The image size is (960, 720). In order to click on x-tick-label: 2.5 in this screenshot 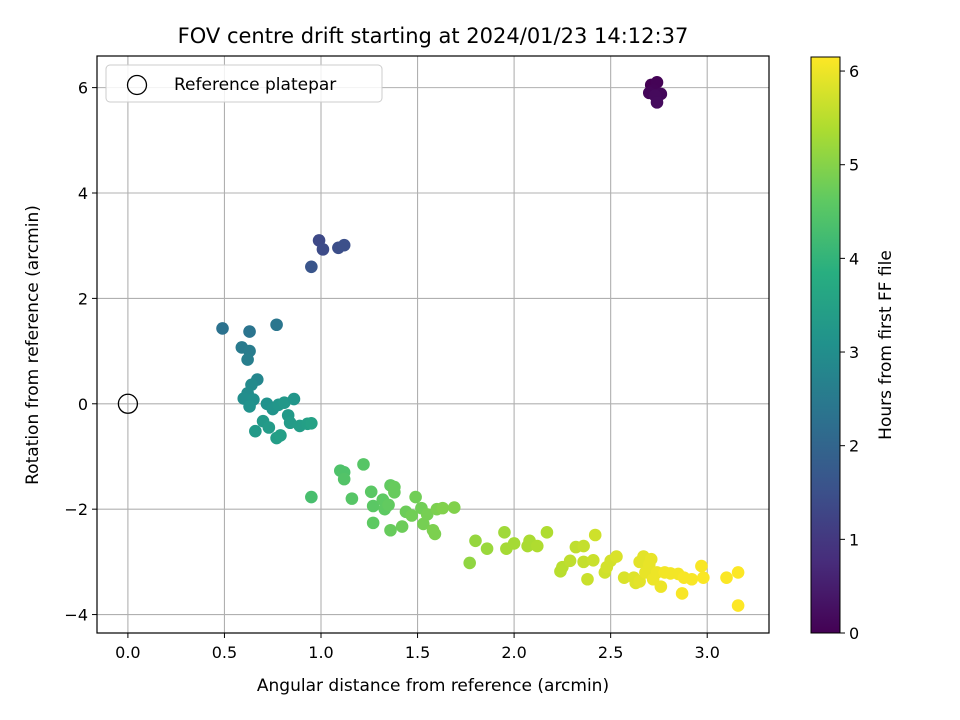, I will do `click(610, 652)`.